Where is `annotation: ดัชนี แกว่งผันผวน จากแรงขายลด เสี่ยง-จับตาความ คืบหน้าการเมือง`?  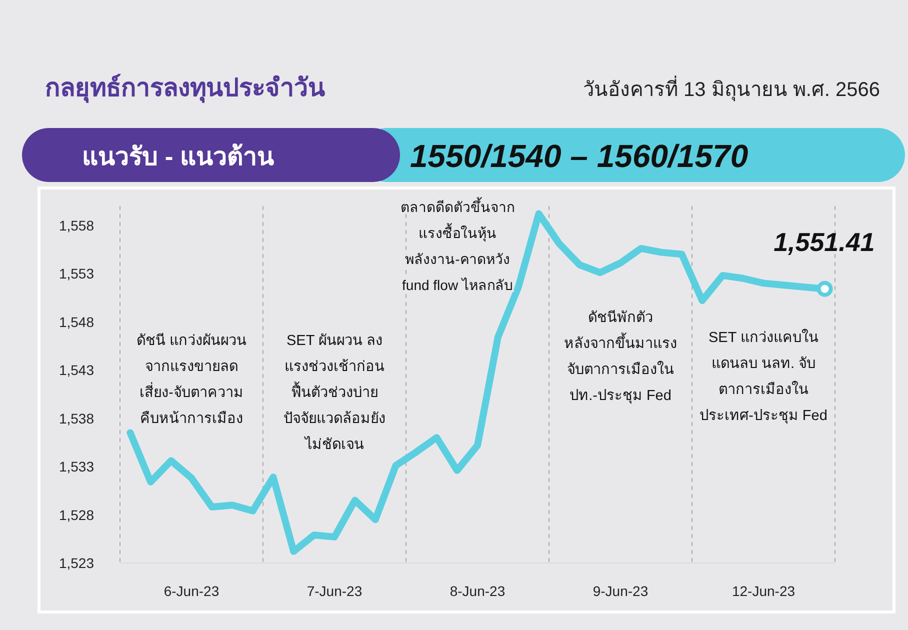
annotation: ดัชนี แกว่งผันผวน จากแรงขายลด เสี่ยง-จับตาความ คืบหน้าการเมือง is located at coordinates (191, 380).